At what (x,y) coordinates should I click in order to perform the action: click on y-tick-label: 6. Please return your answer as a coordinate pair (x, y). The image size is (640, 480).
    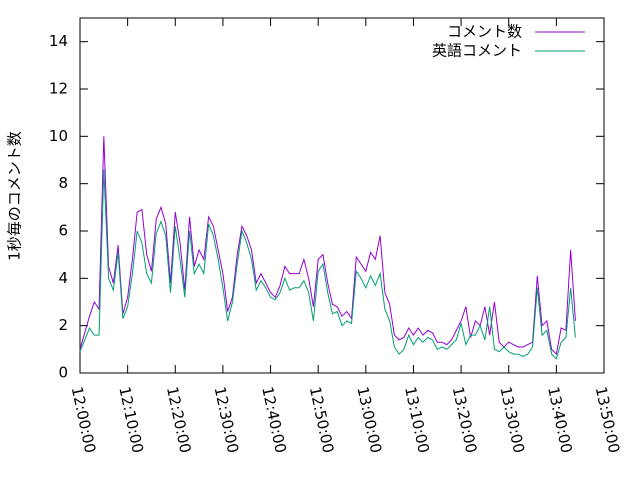
    Looking at the image, I should click on (63, 231).